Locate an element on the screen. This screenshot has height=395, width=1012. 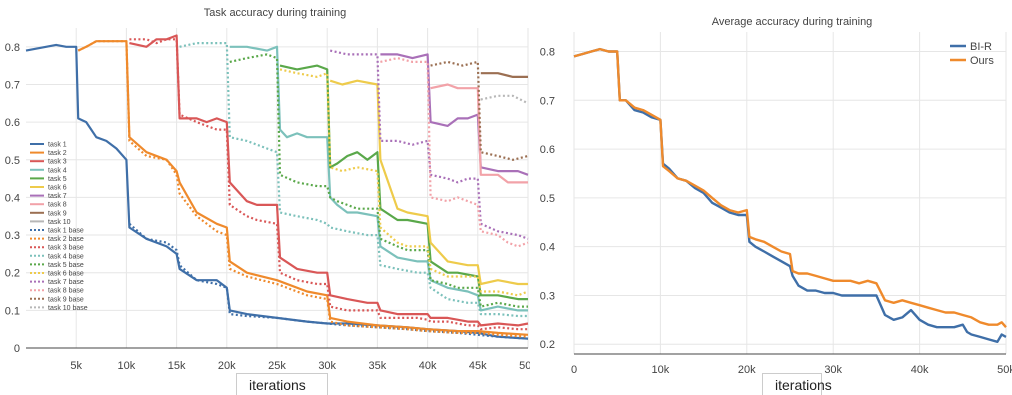
legend-label: task 10 base is located at coordinates (68, 308).